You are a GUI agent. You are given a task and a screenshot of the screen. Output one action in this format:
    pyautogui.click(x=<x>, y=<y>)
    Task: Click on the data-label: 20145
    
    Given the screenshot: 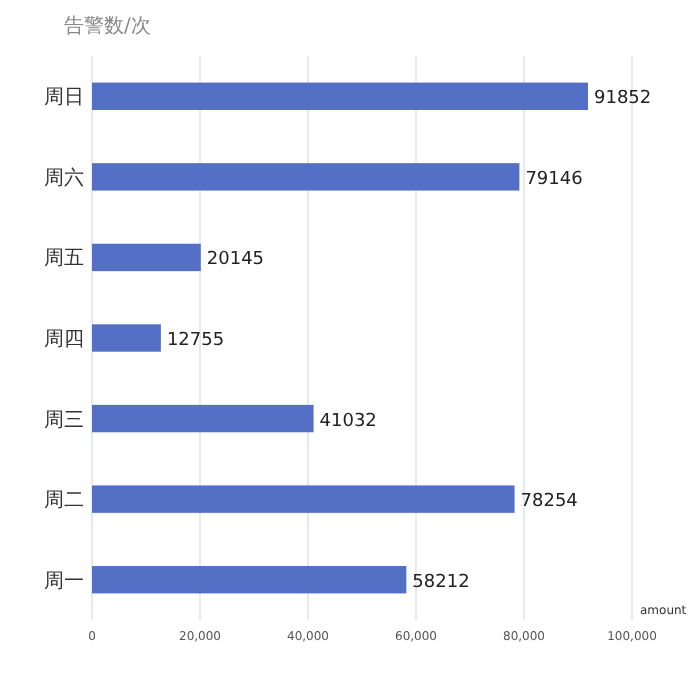 What is the action you would take?
    pyautogui.click(x=235, y=260)
    